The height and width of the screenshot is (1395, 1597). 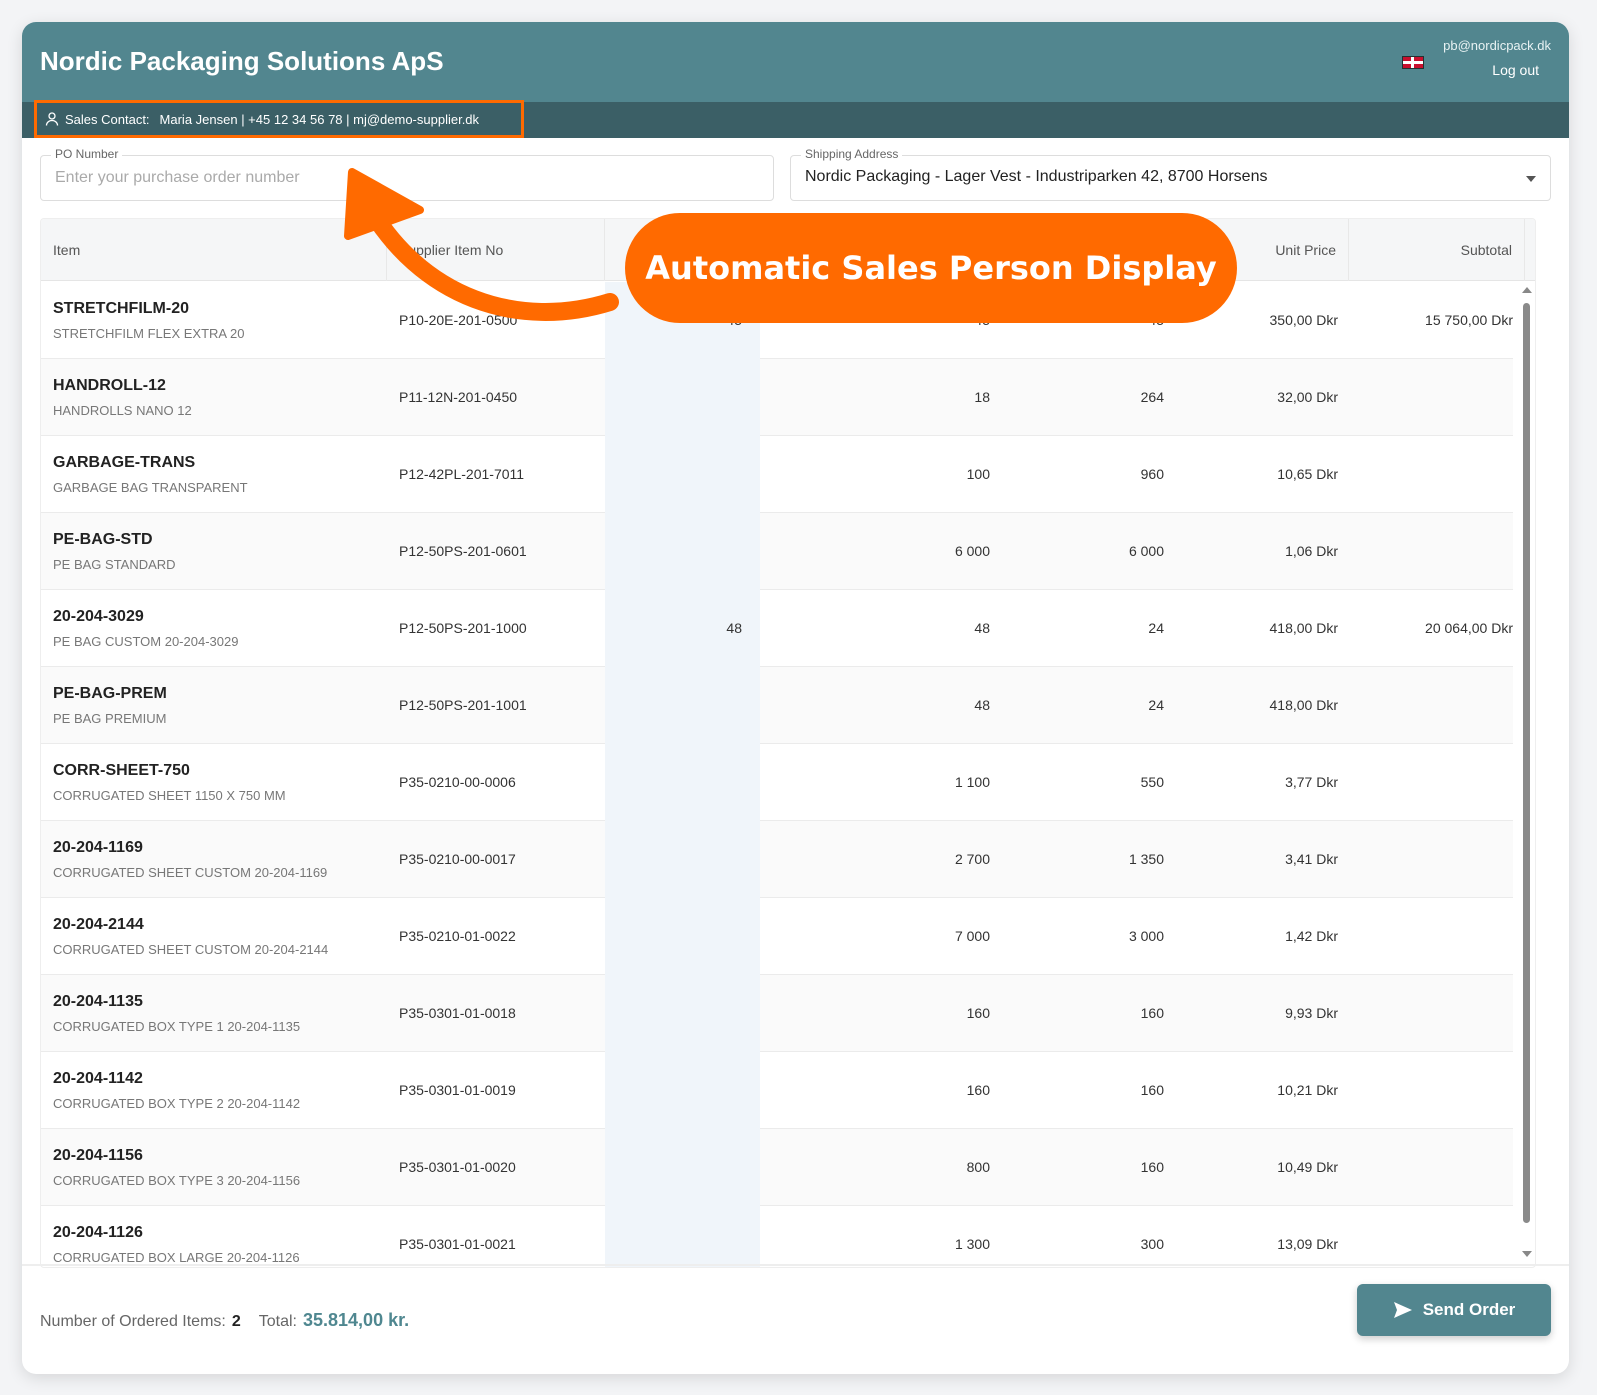 I want to click on supplier-item-no: P10-20E-201-0500, so click(x=458, y=320).